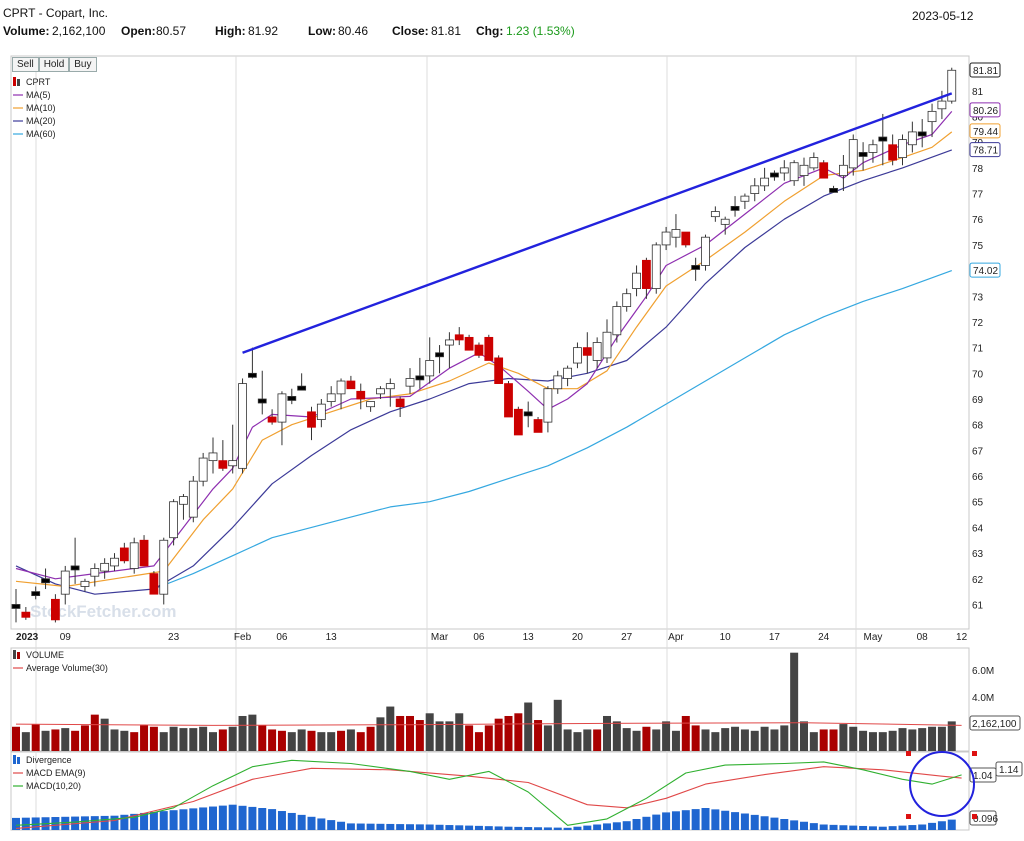  I want to click on legend-icon, so click(18, 655).